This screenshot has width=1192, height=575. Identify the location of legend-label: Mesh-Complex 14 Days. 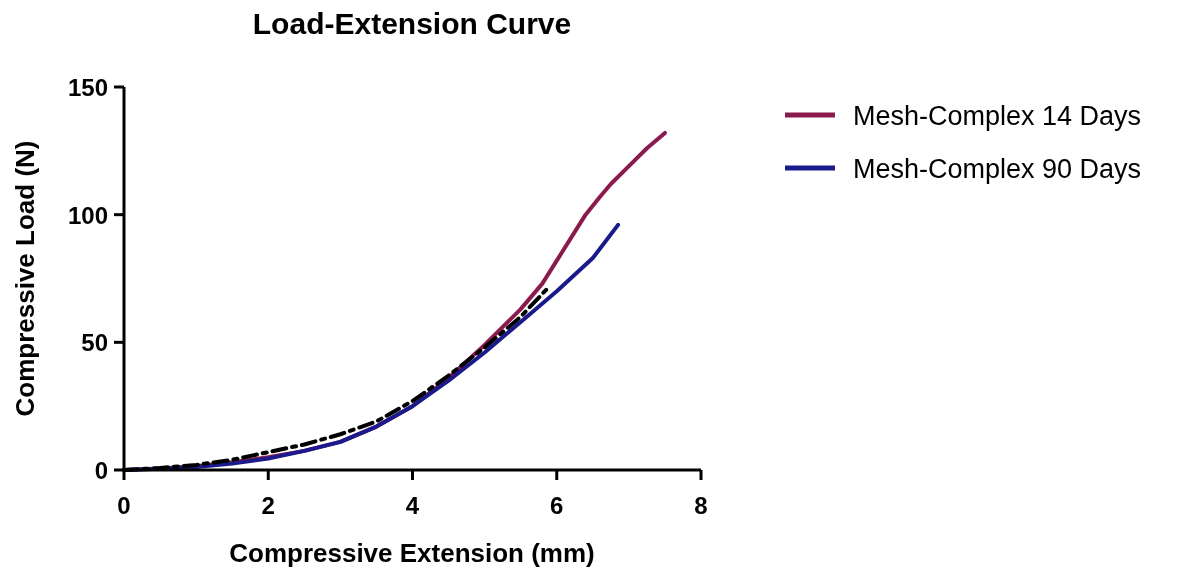
(997, 116).